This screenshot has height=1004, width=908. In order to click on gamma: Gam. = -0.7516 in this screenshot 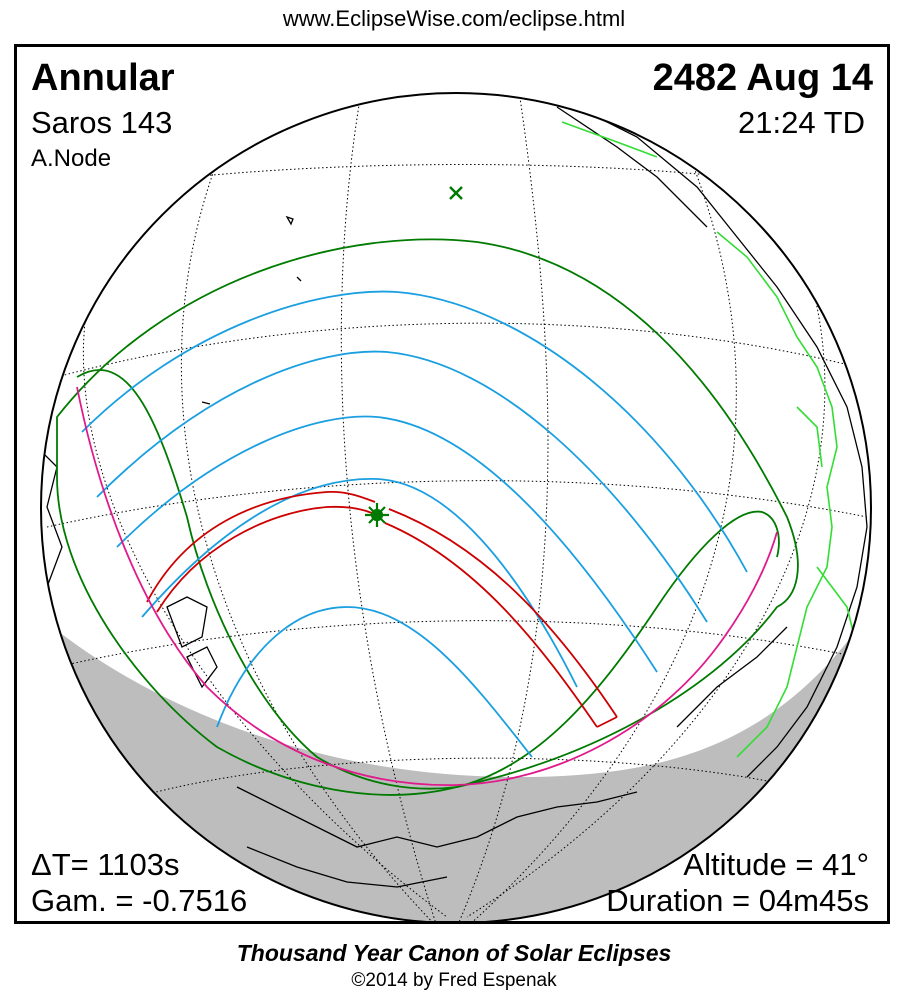, I will do `click(139, 900)`.